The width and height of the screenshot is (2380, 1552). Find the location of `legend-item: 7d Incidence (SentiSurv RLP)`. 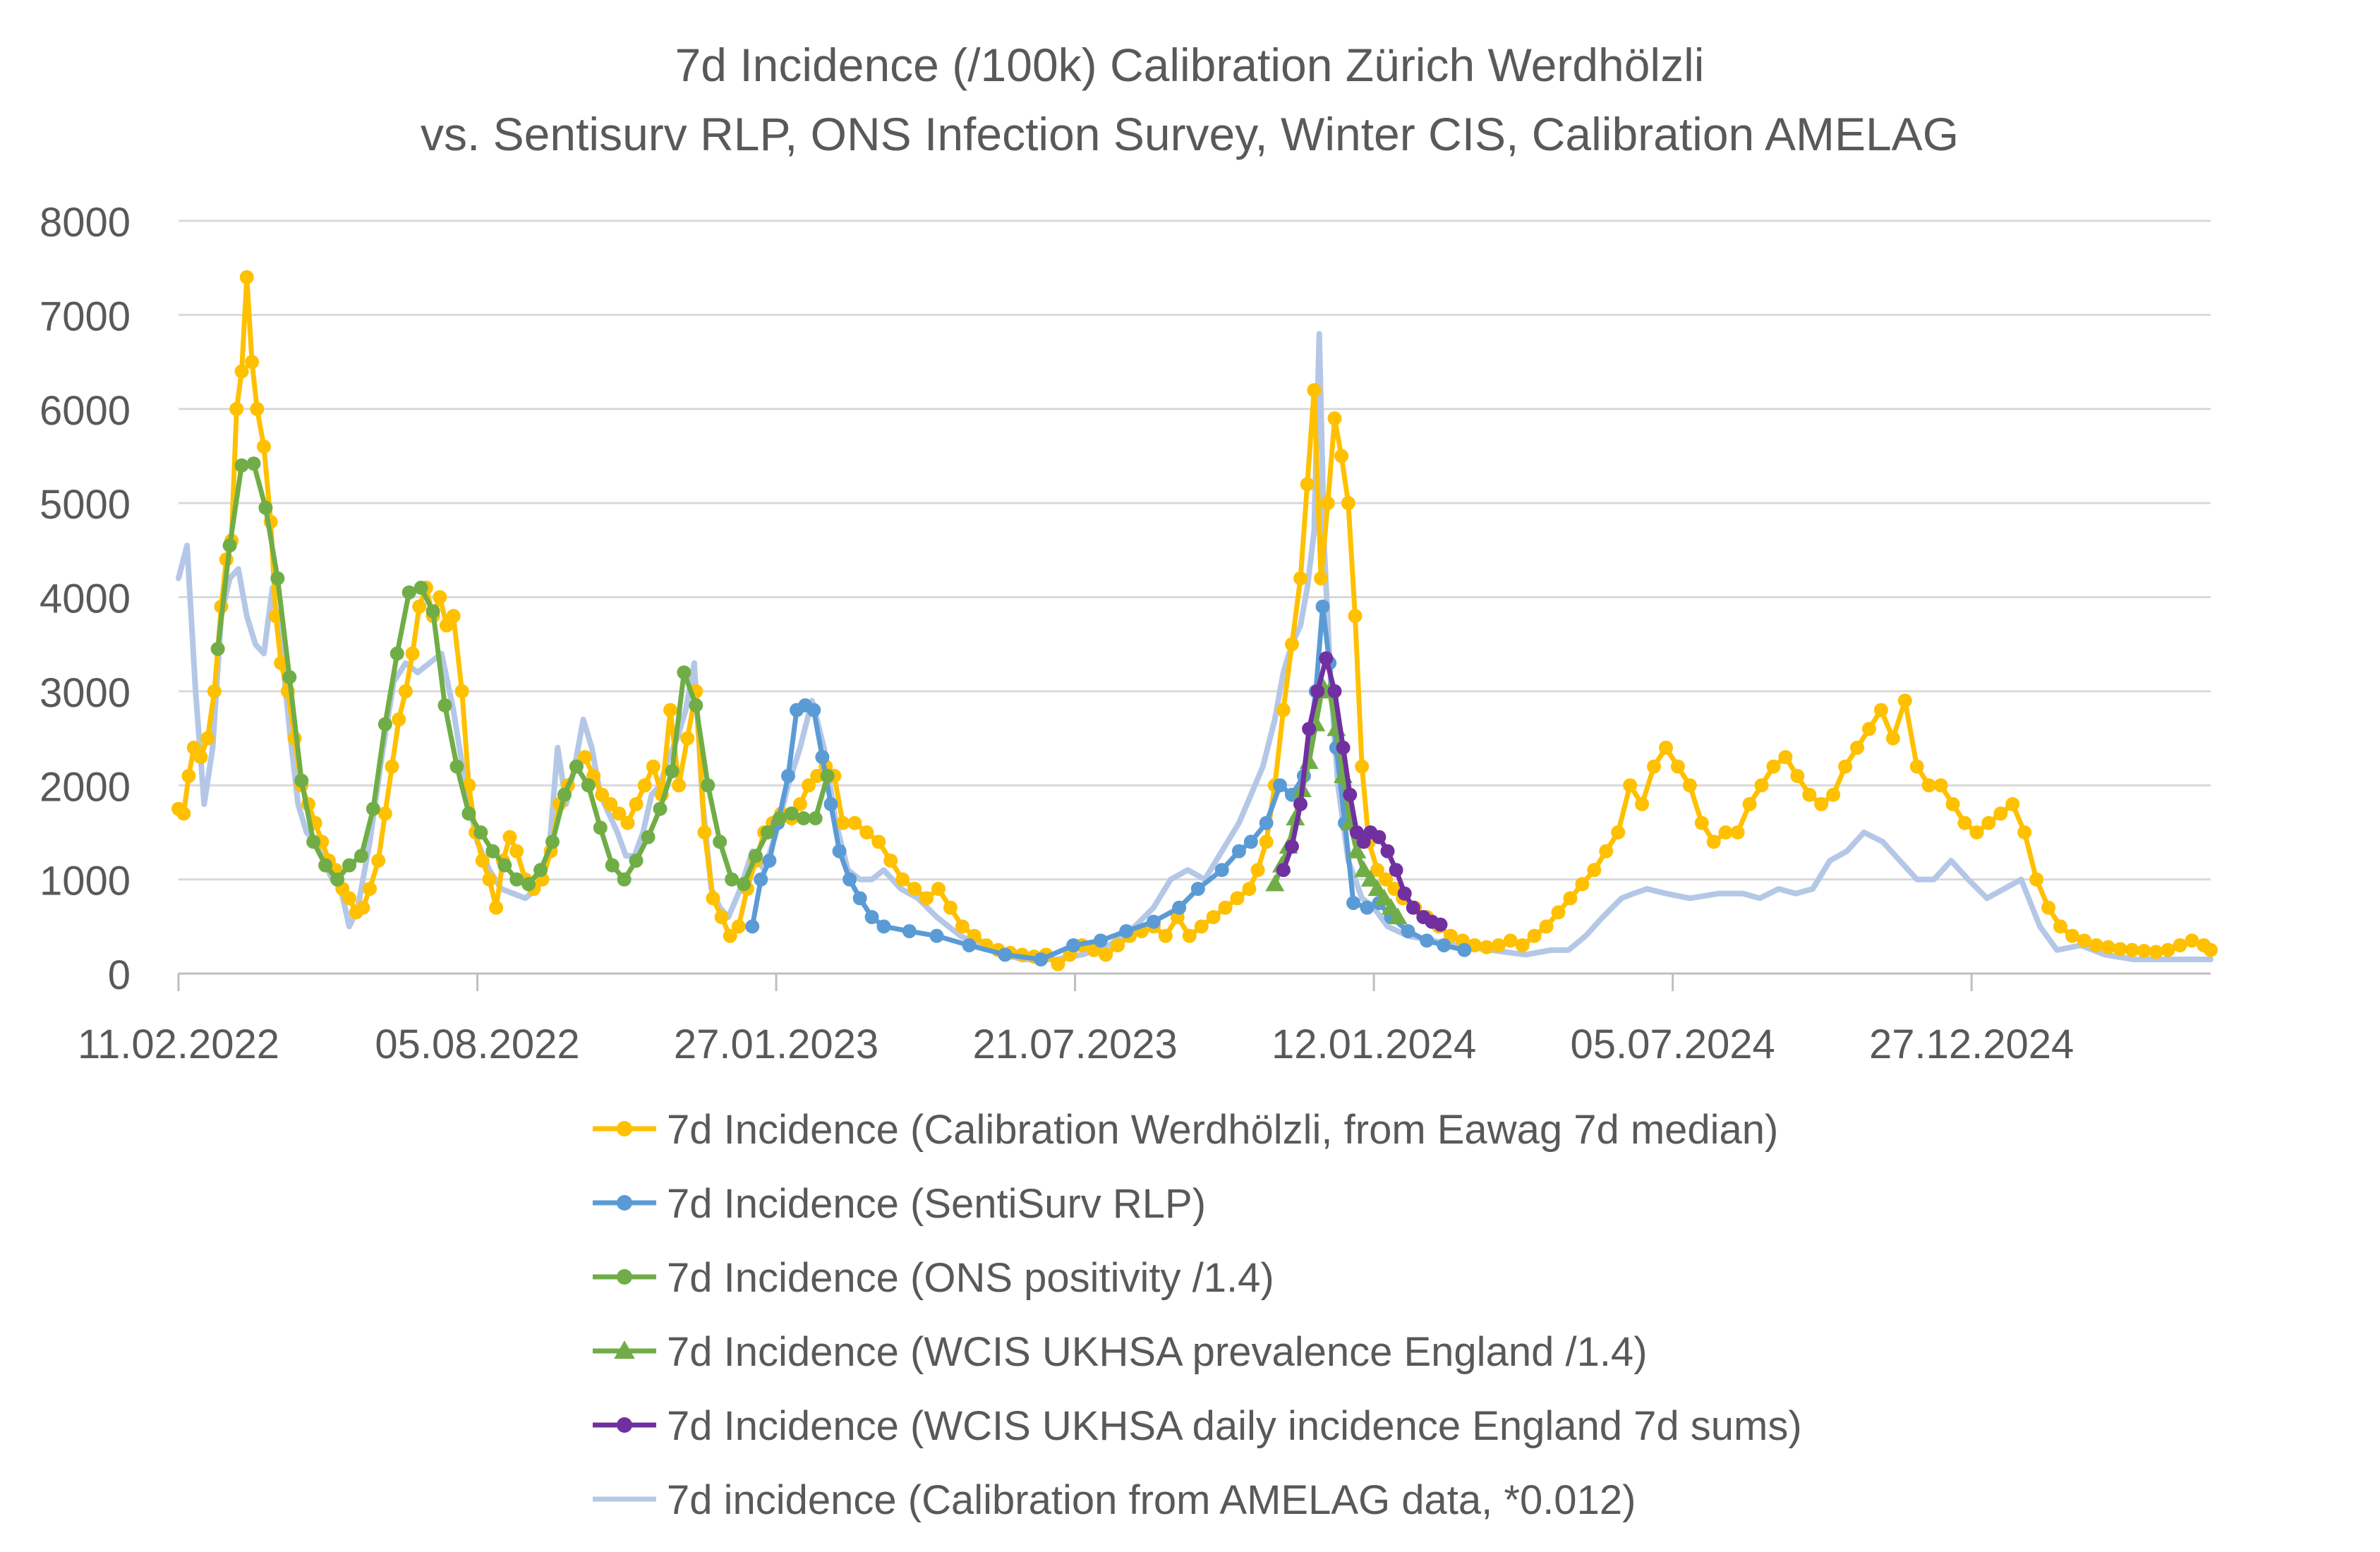

legend-item: 7d Incidence (SentiSurv RLP) is located at coordinates (900, 1204).